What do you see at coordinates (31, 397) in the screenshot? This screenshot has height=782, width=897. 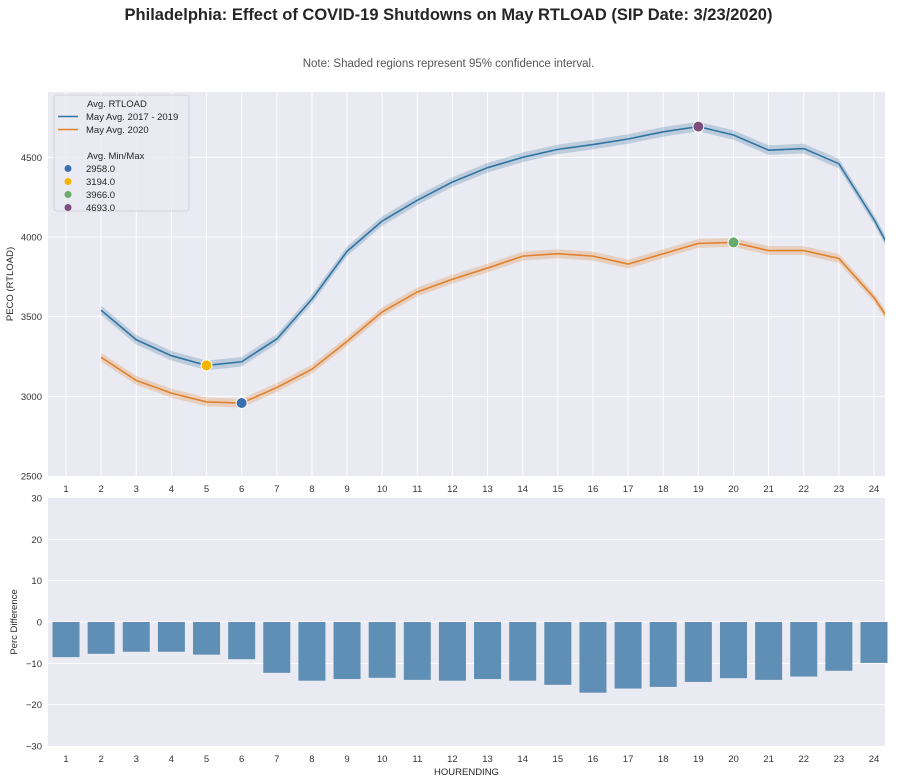 I see `y-tick-label: 3000` at bounding box center [31, 397].